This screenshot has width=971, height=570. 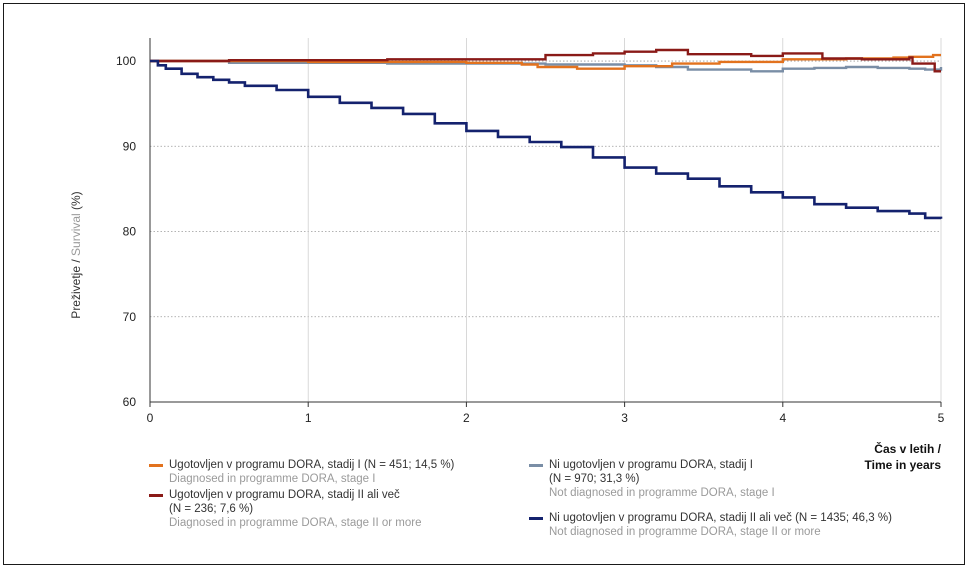 What do you see at coordinates (546, 66) in the screenshot?
I see `series-nondora-stage1` at bounding box center [546, 66].